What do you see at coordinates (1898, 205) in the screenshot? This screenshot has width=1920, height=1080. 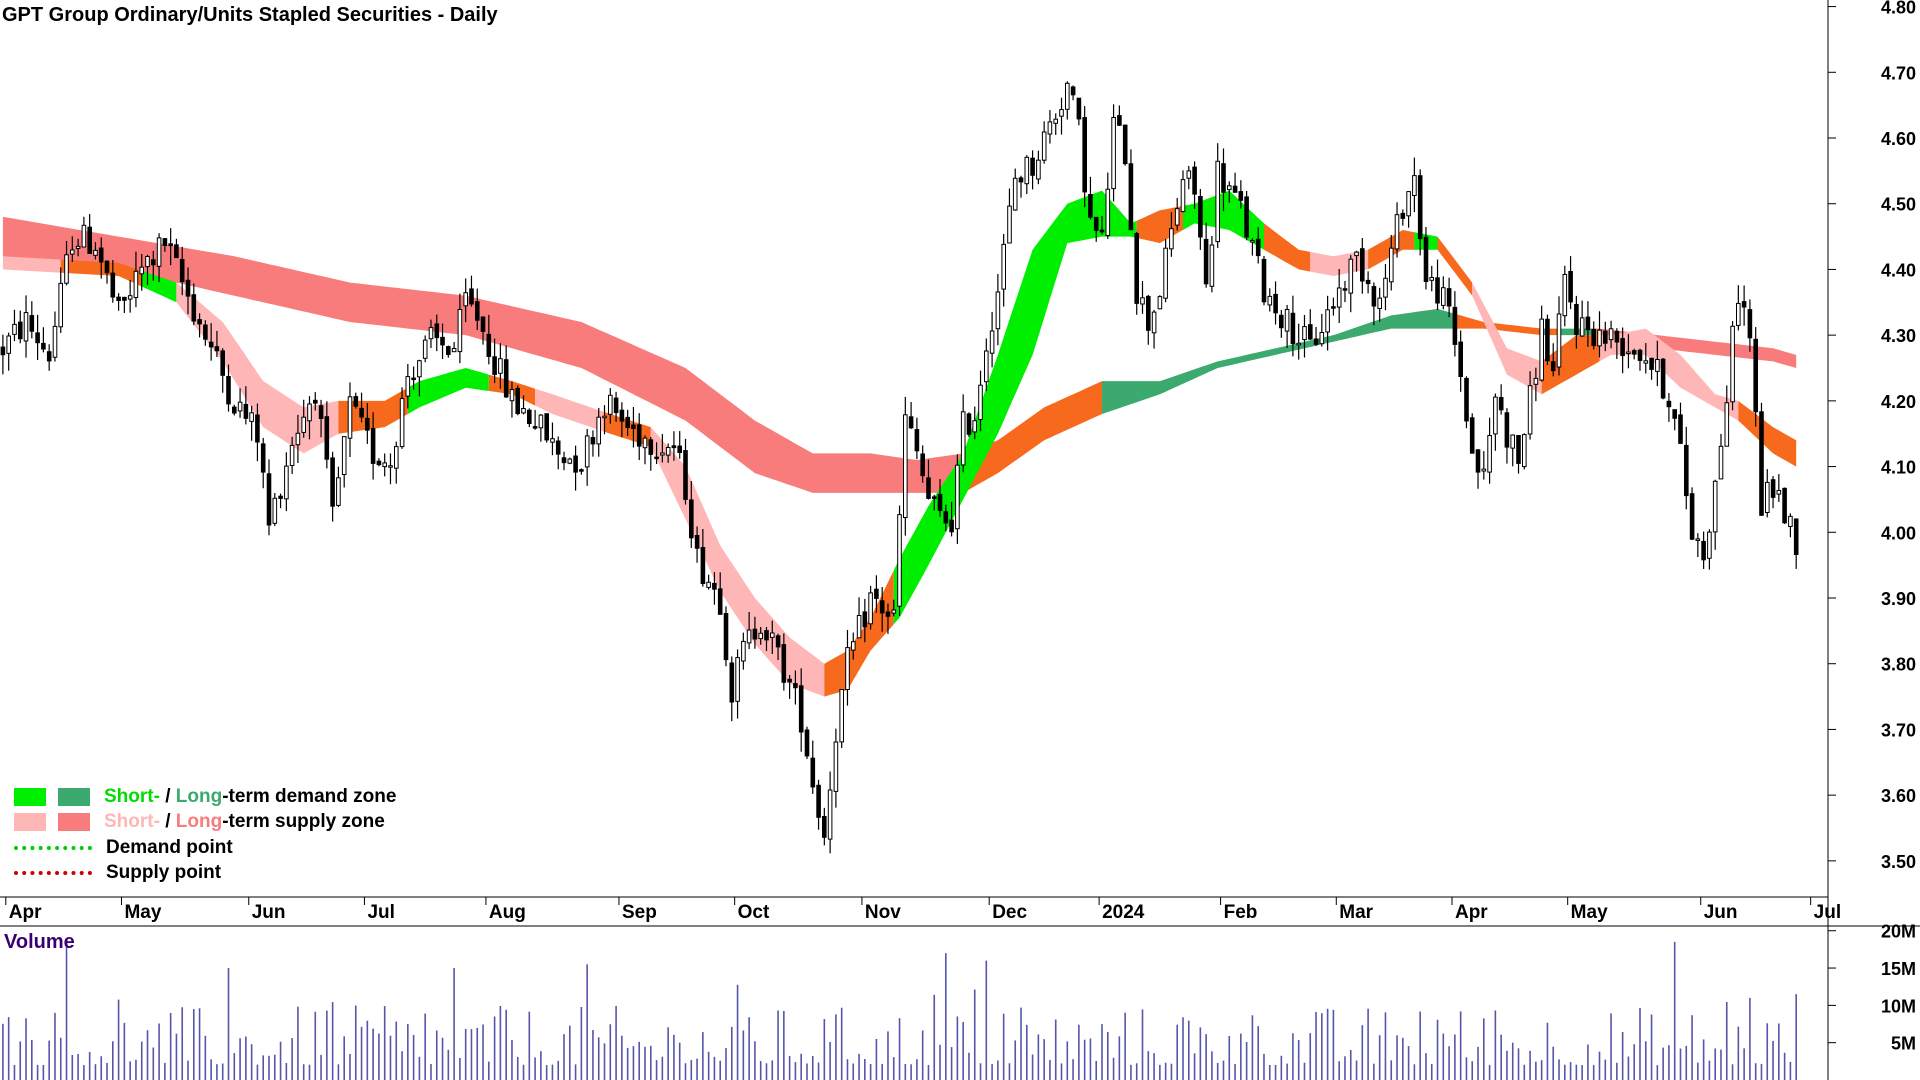 I see `price-tick-label: 4.50` at bounding box center [1898, 205].